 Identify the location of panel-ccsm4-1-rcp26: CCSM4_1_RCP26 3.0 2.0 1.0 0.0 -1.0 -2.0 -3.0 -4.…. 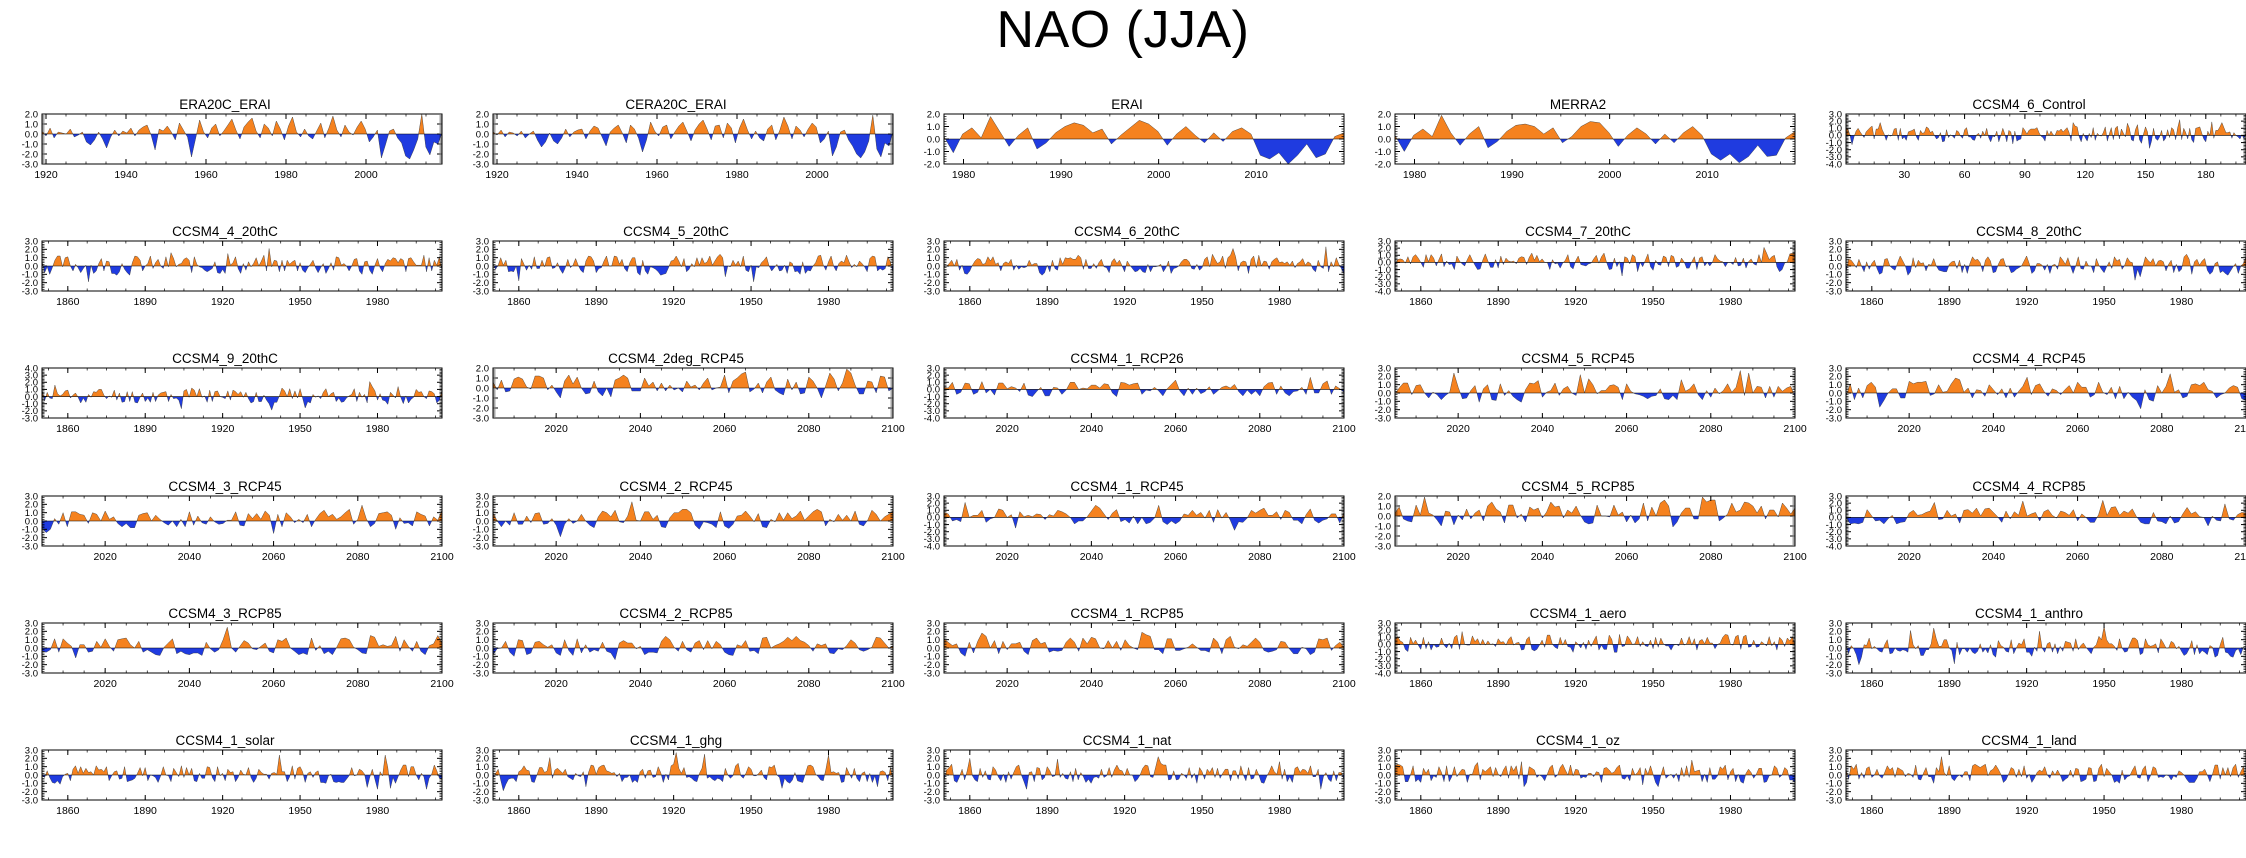
(1129, 413).